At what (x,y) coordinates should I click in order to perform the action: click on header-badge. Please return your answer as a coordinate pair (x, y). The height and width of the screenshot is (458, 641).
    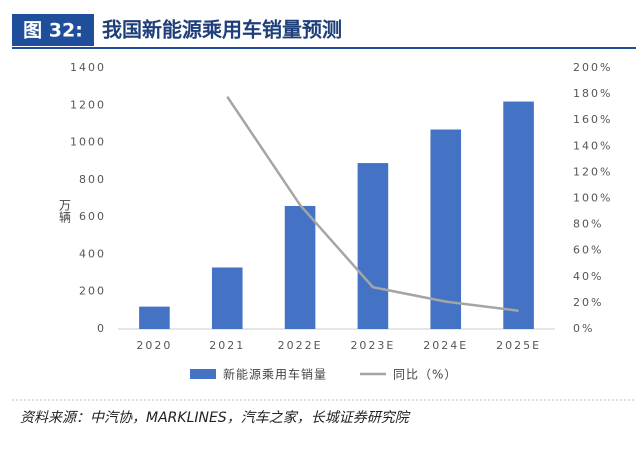
    Looking at the image, I should click on (53, 30).